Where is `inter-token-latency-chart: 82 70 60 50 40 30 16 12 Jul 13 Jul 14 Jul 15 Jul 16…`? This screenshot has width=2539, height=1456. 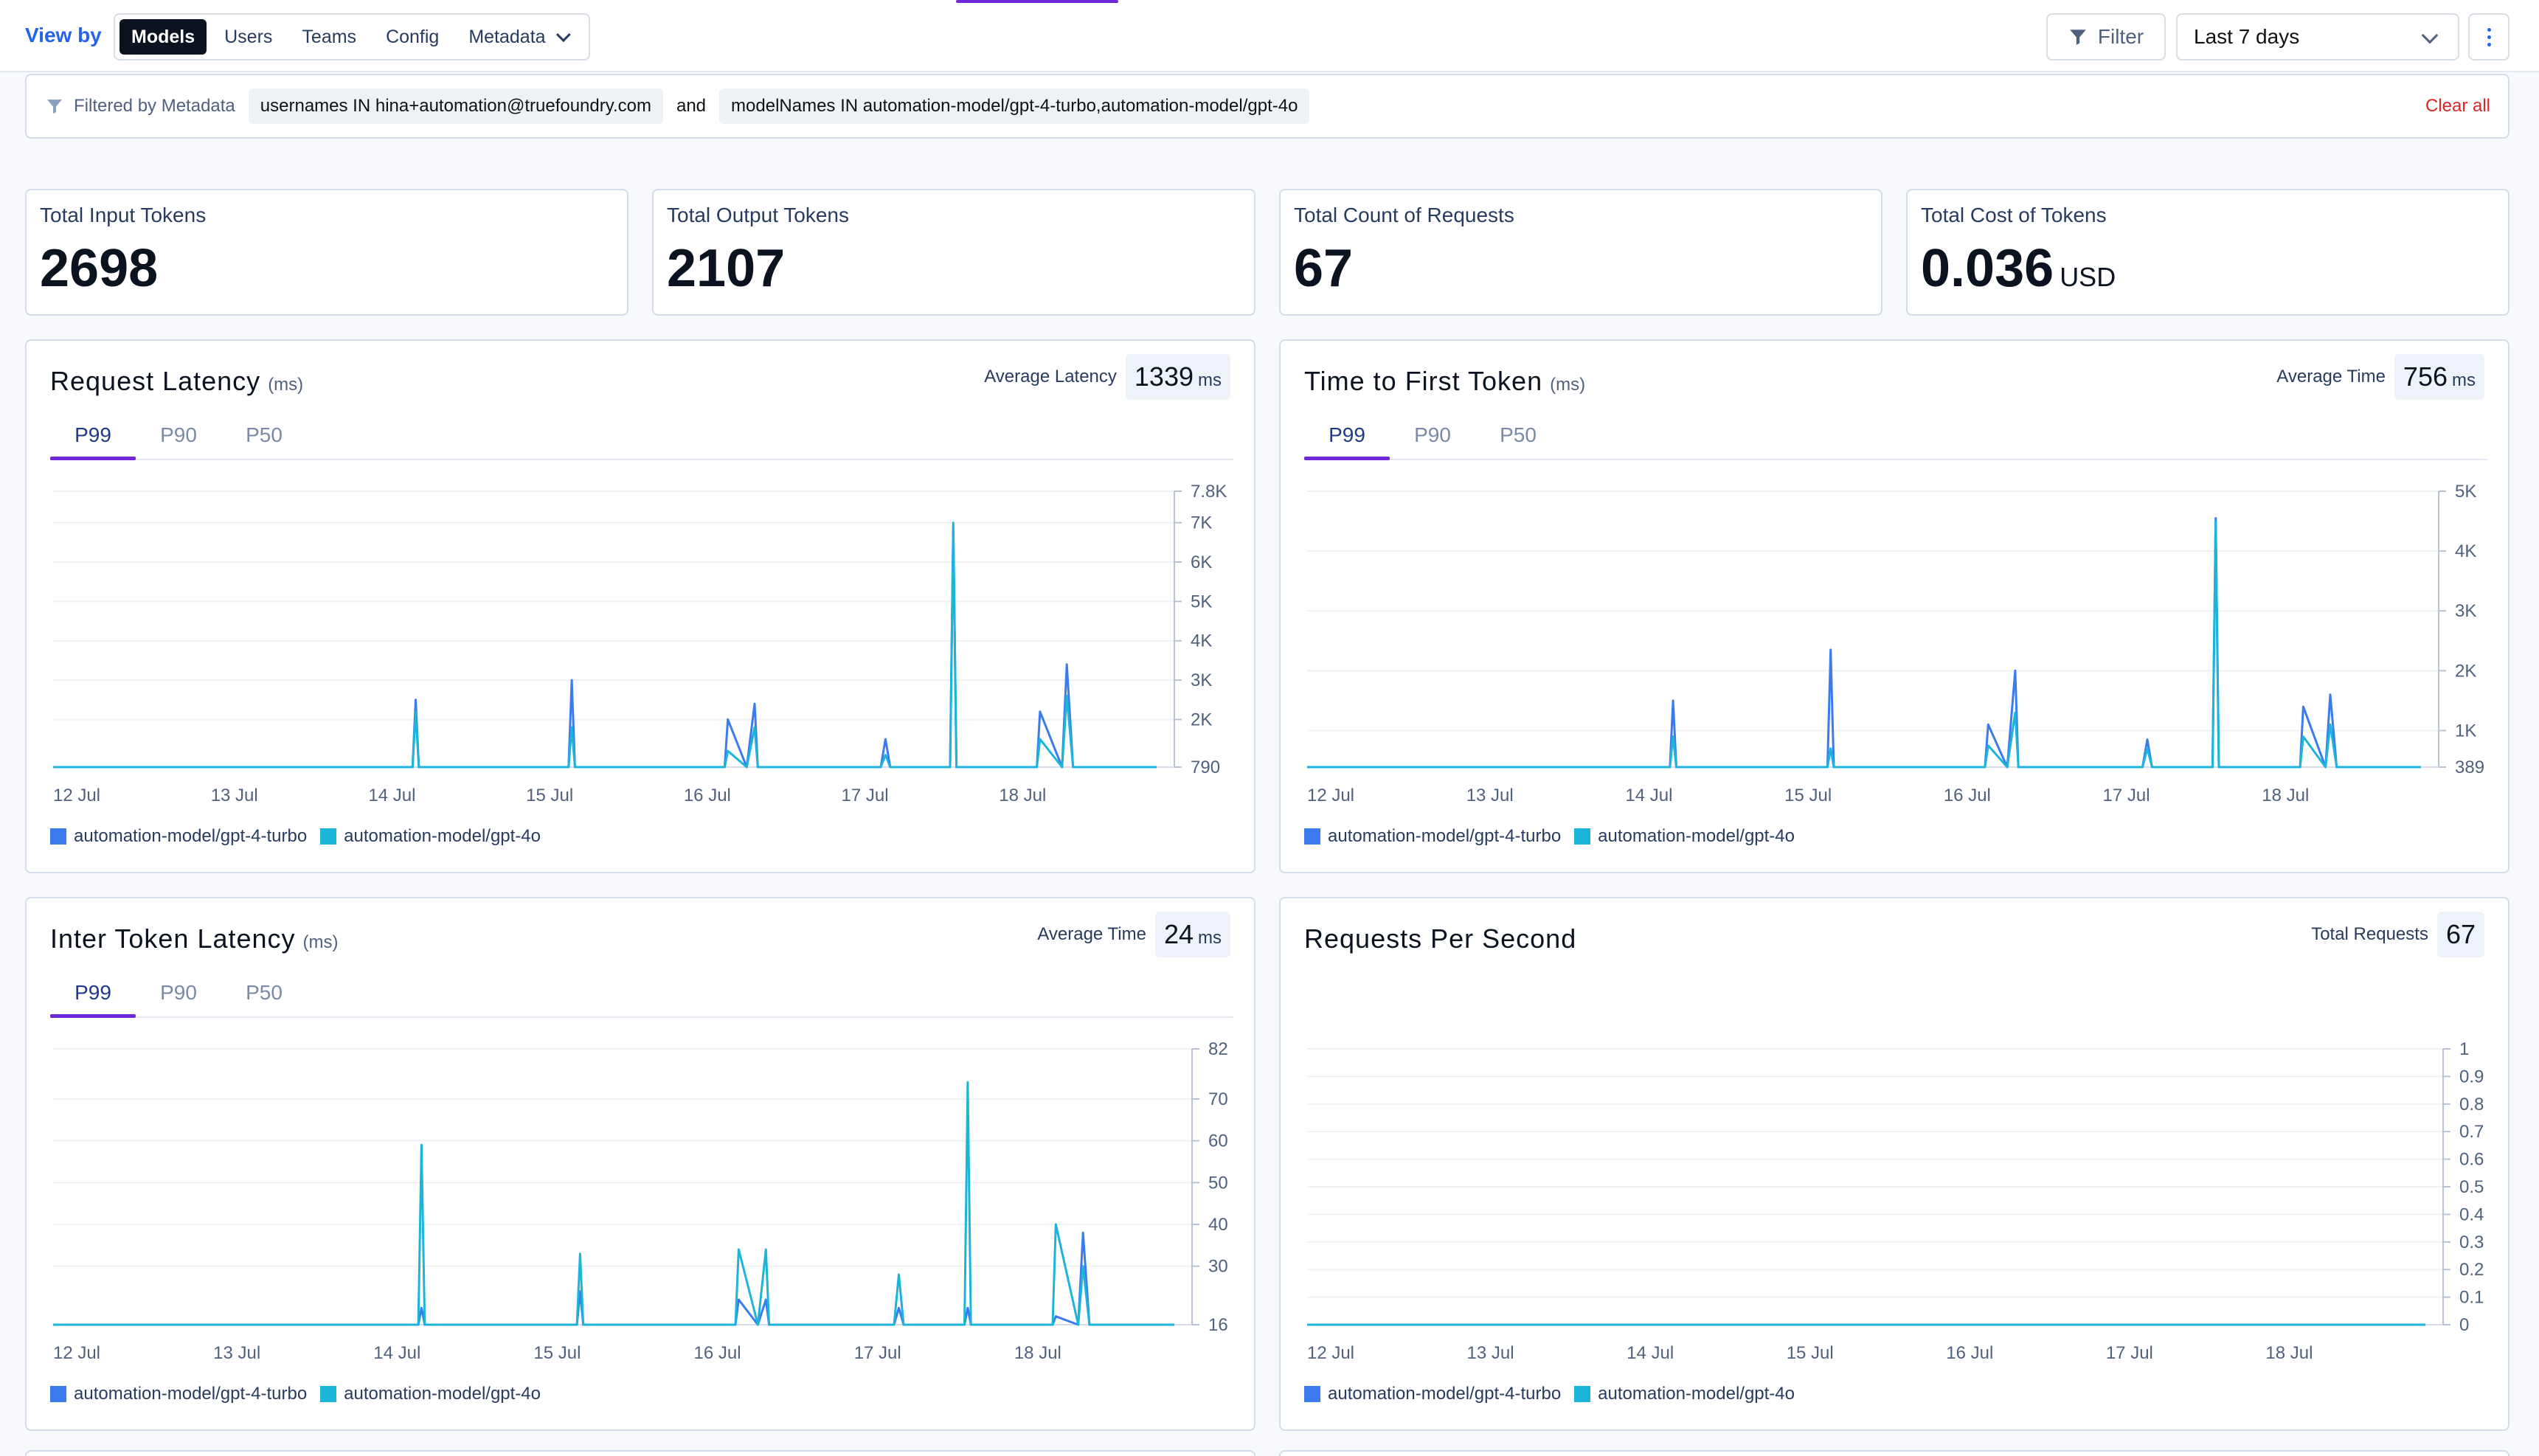 inter-token-latency-chart: 82 70 60 50 40 30 16 12 Jul 13 Jul 14 Jul 15 Jul 16… is located at coordinates (640, 1201).